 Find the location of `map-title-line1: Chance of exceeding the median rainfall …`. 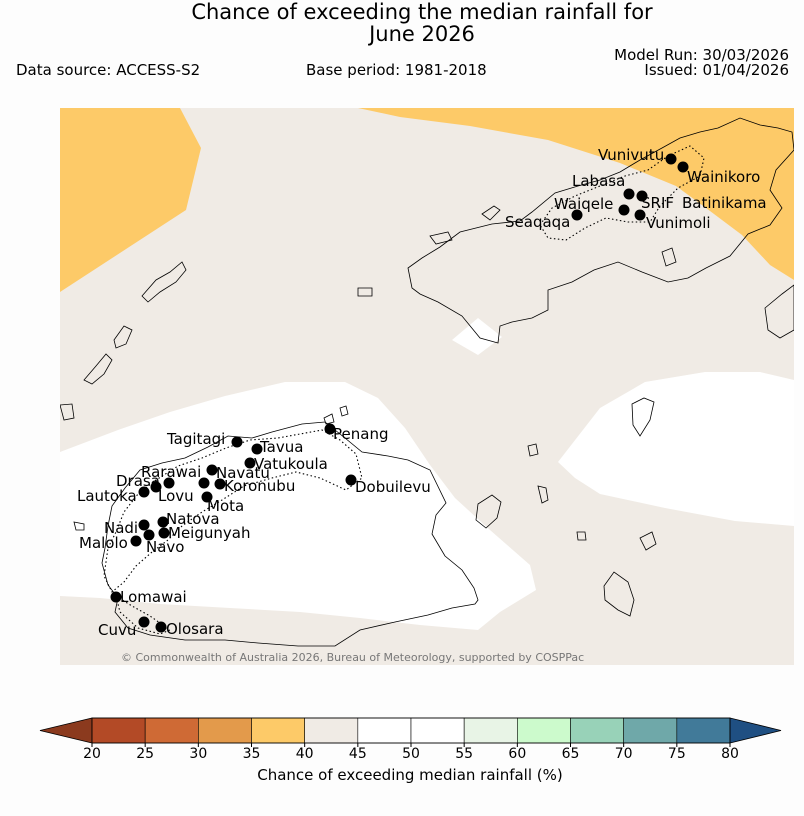

map-title-line1: Chance of exceeding the median rainfall … is located at coordinates (422, 12).